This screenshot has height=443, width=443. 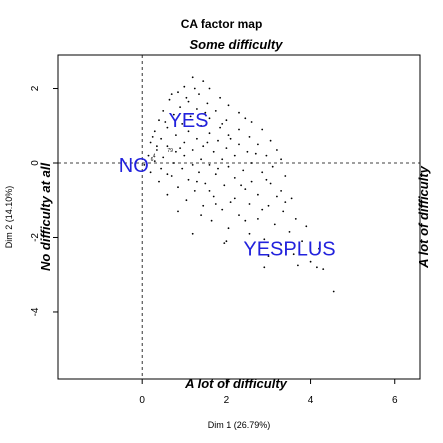 What do you see at coordinates (188, 121) in the screenshot?
I see `column-label-yes: YES` at bounding box center [188, 121].